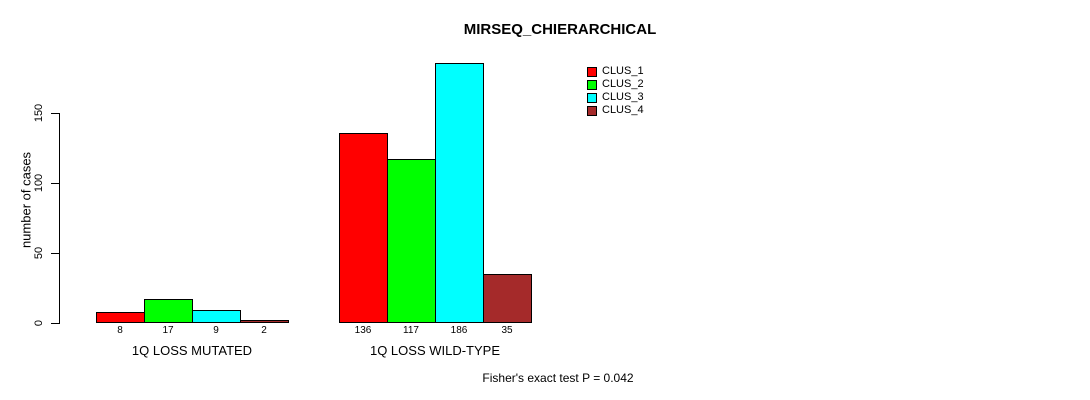 The image size is (1090, 400). Describe the element at coordinates (507, 330) in the screenshot. I see `bar-value-label: 35` at that location.